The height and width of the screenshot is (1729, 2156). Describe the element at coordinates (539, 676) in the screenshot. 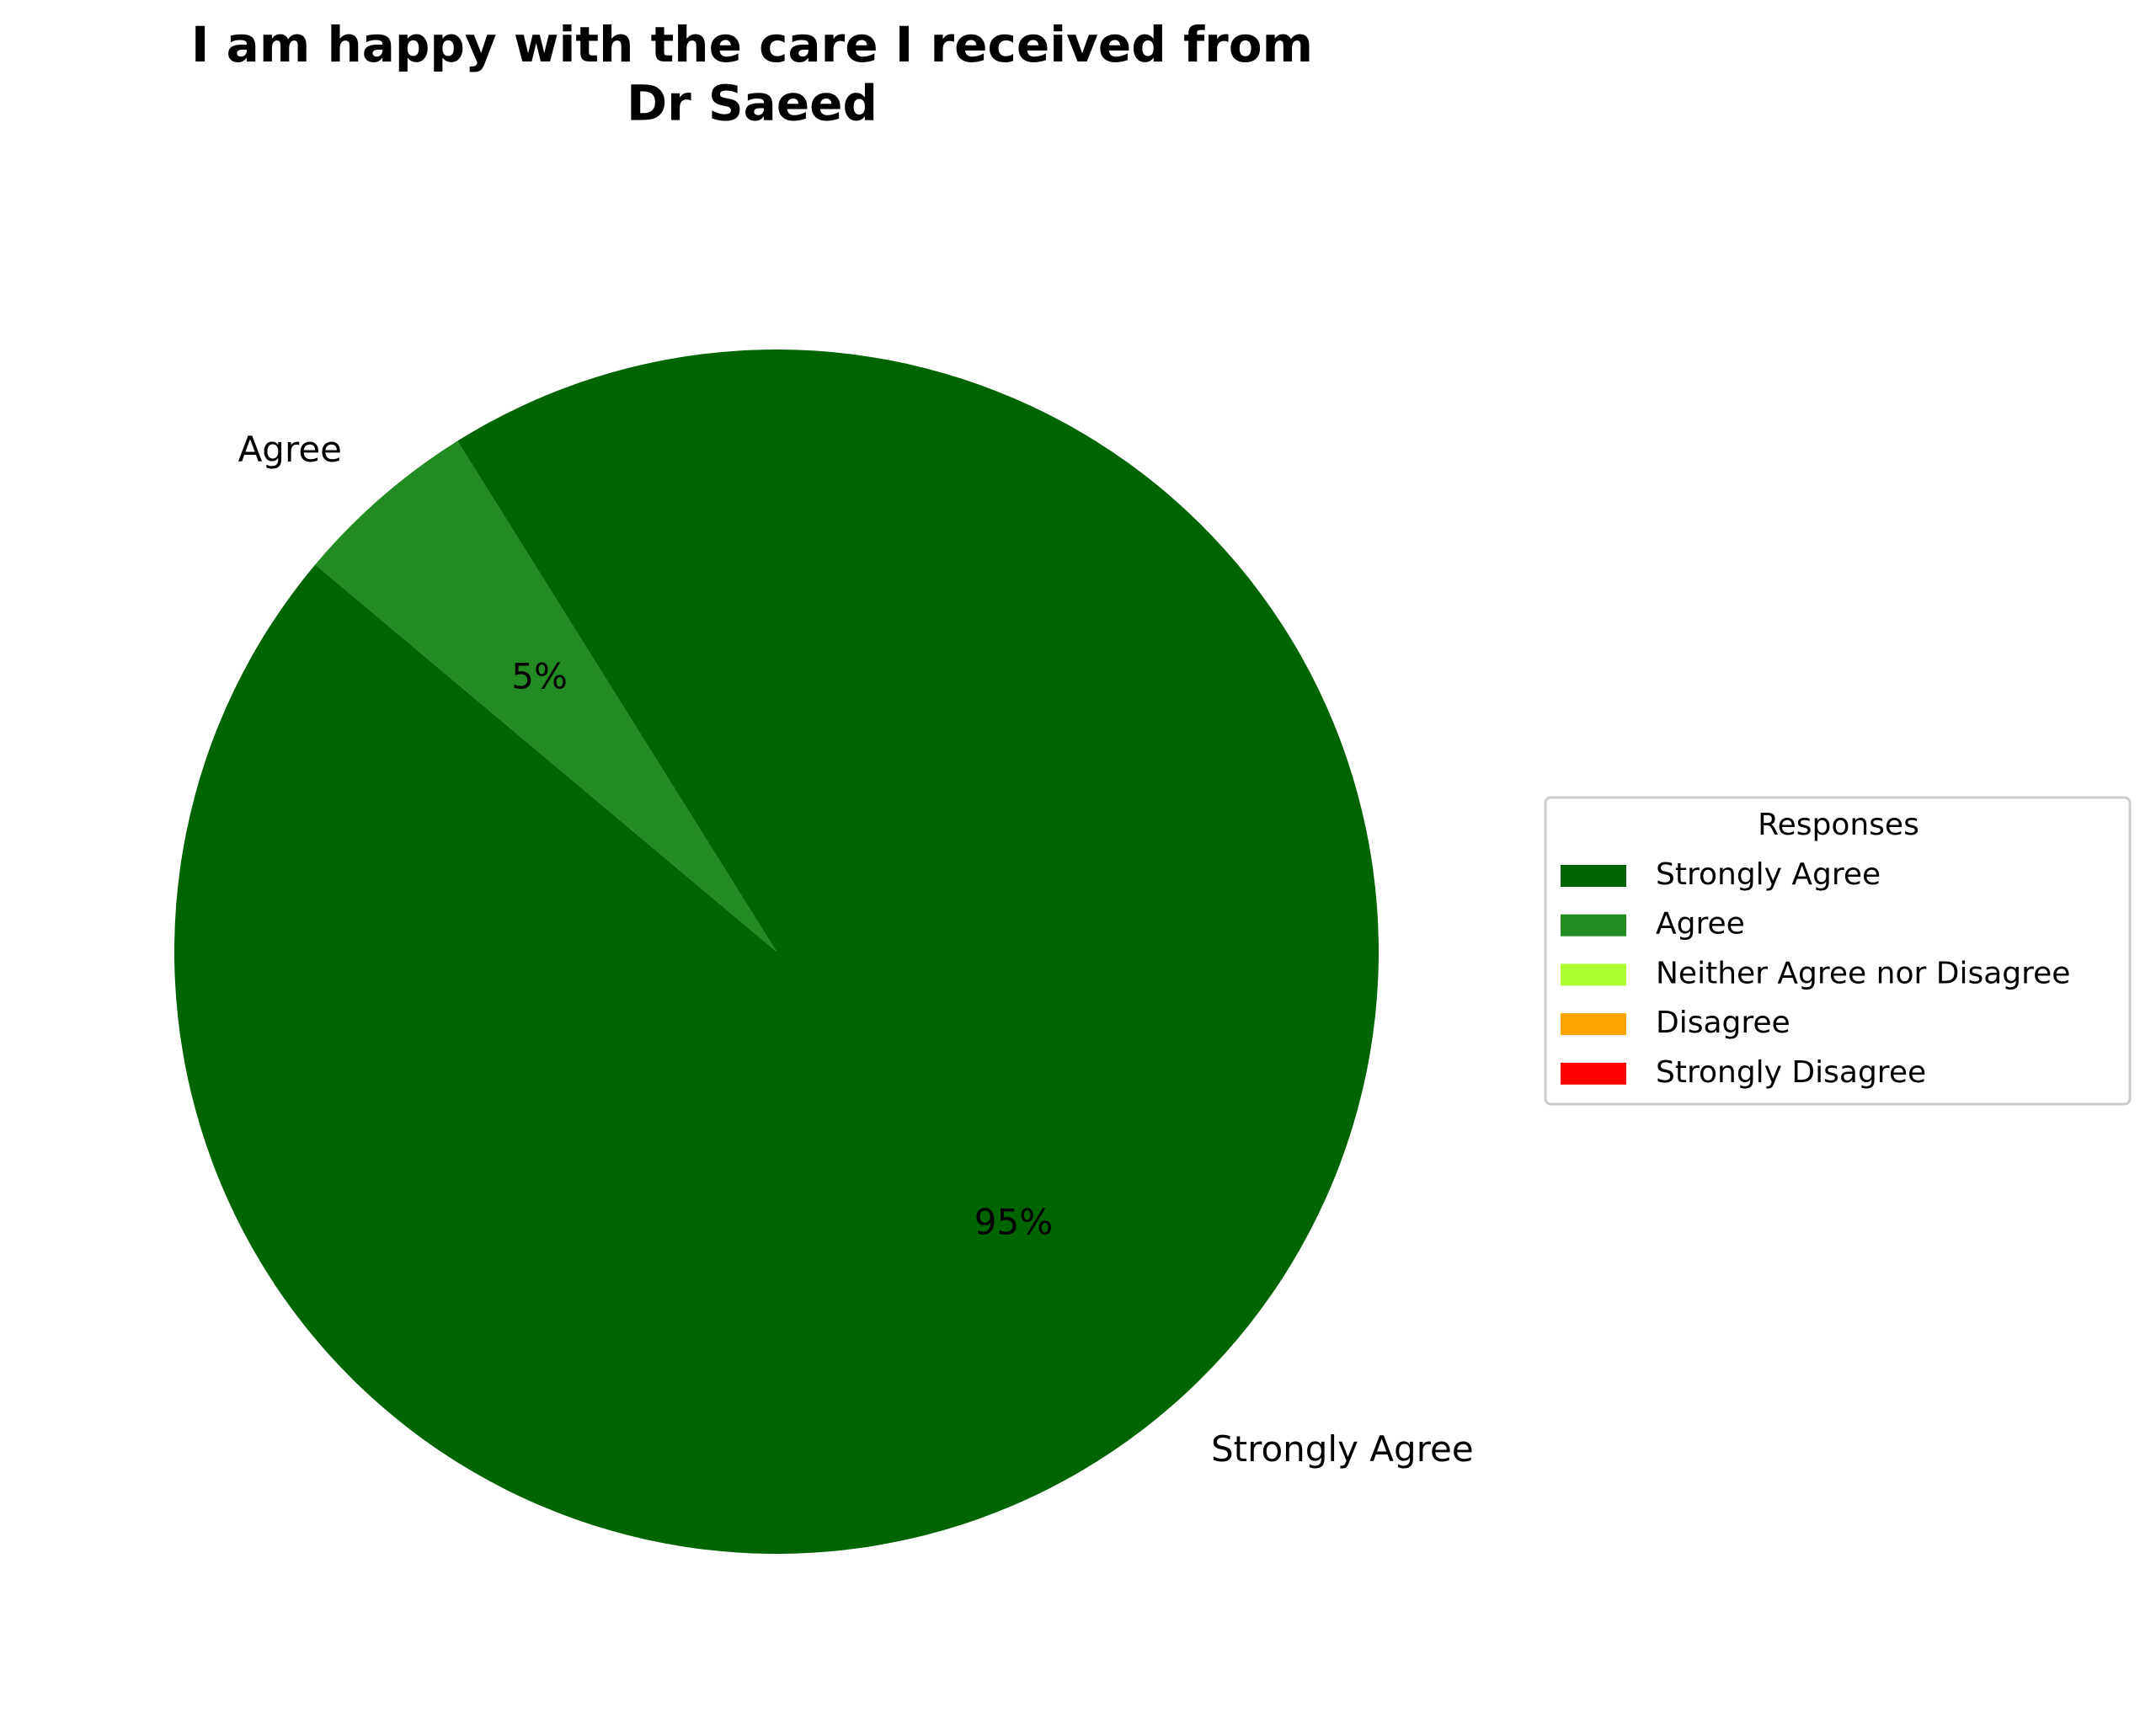

I see `value-label: 5%` at that location.